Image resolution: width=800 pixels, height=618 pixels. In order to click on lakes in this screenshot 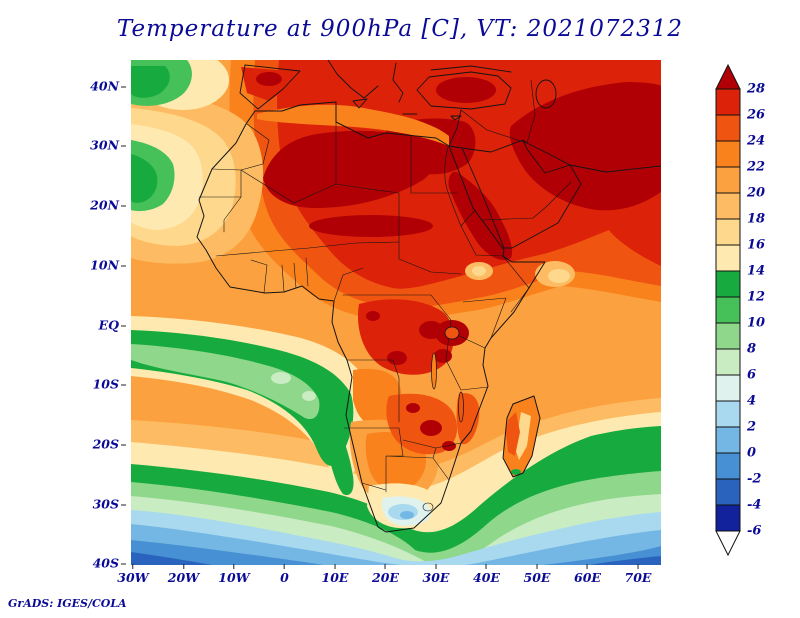, I will do `click(447, 374)`.